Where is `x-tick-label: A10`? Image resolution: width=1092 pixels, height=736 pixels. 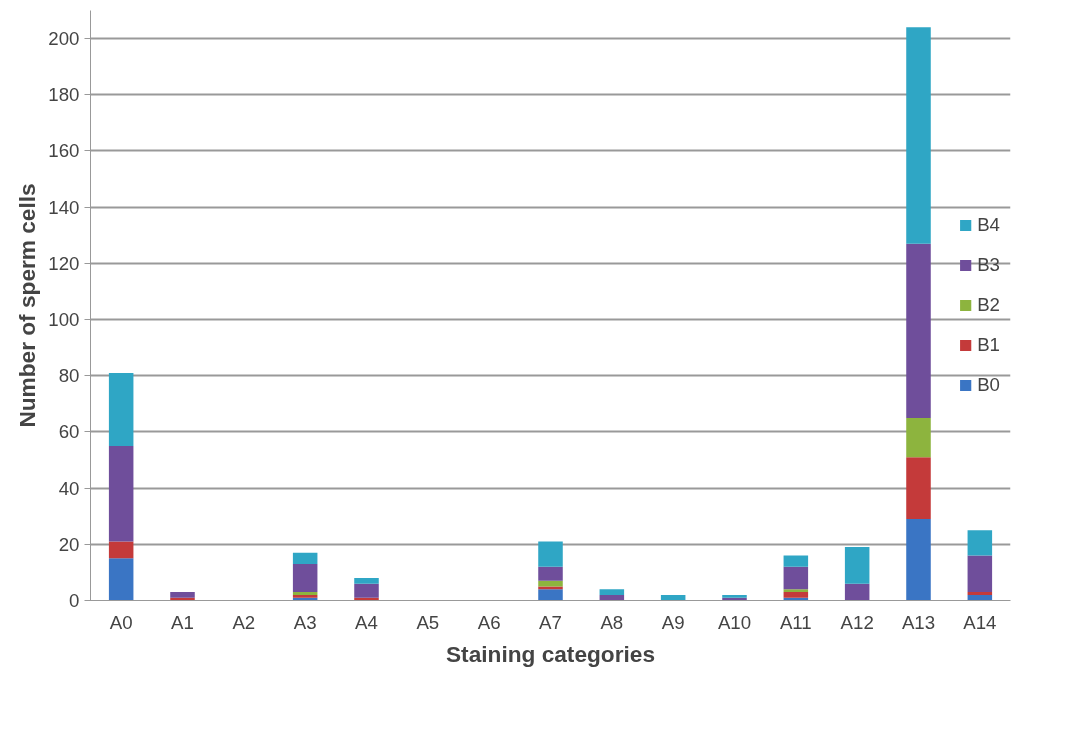 x-tick-label: A10 is located at coordinates (734, 622).